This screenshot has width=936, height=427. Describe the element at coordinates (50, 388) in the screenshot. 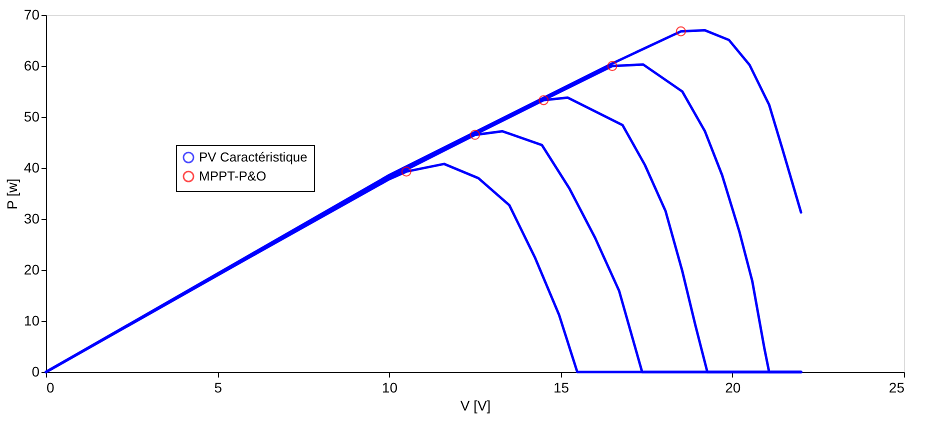

I see `x-tick-label: 0` at that location.